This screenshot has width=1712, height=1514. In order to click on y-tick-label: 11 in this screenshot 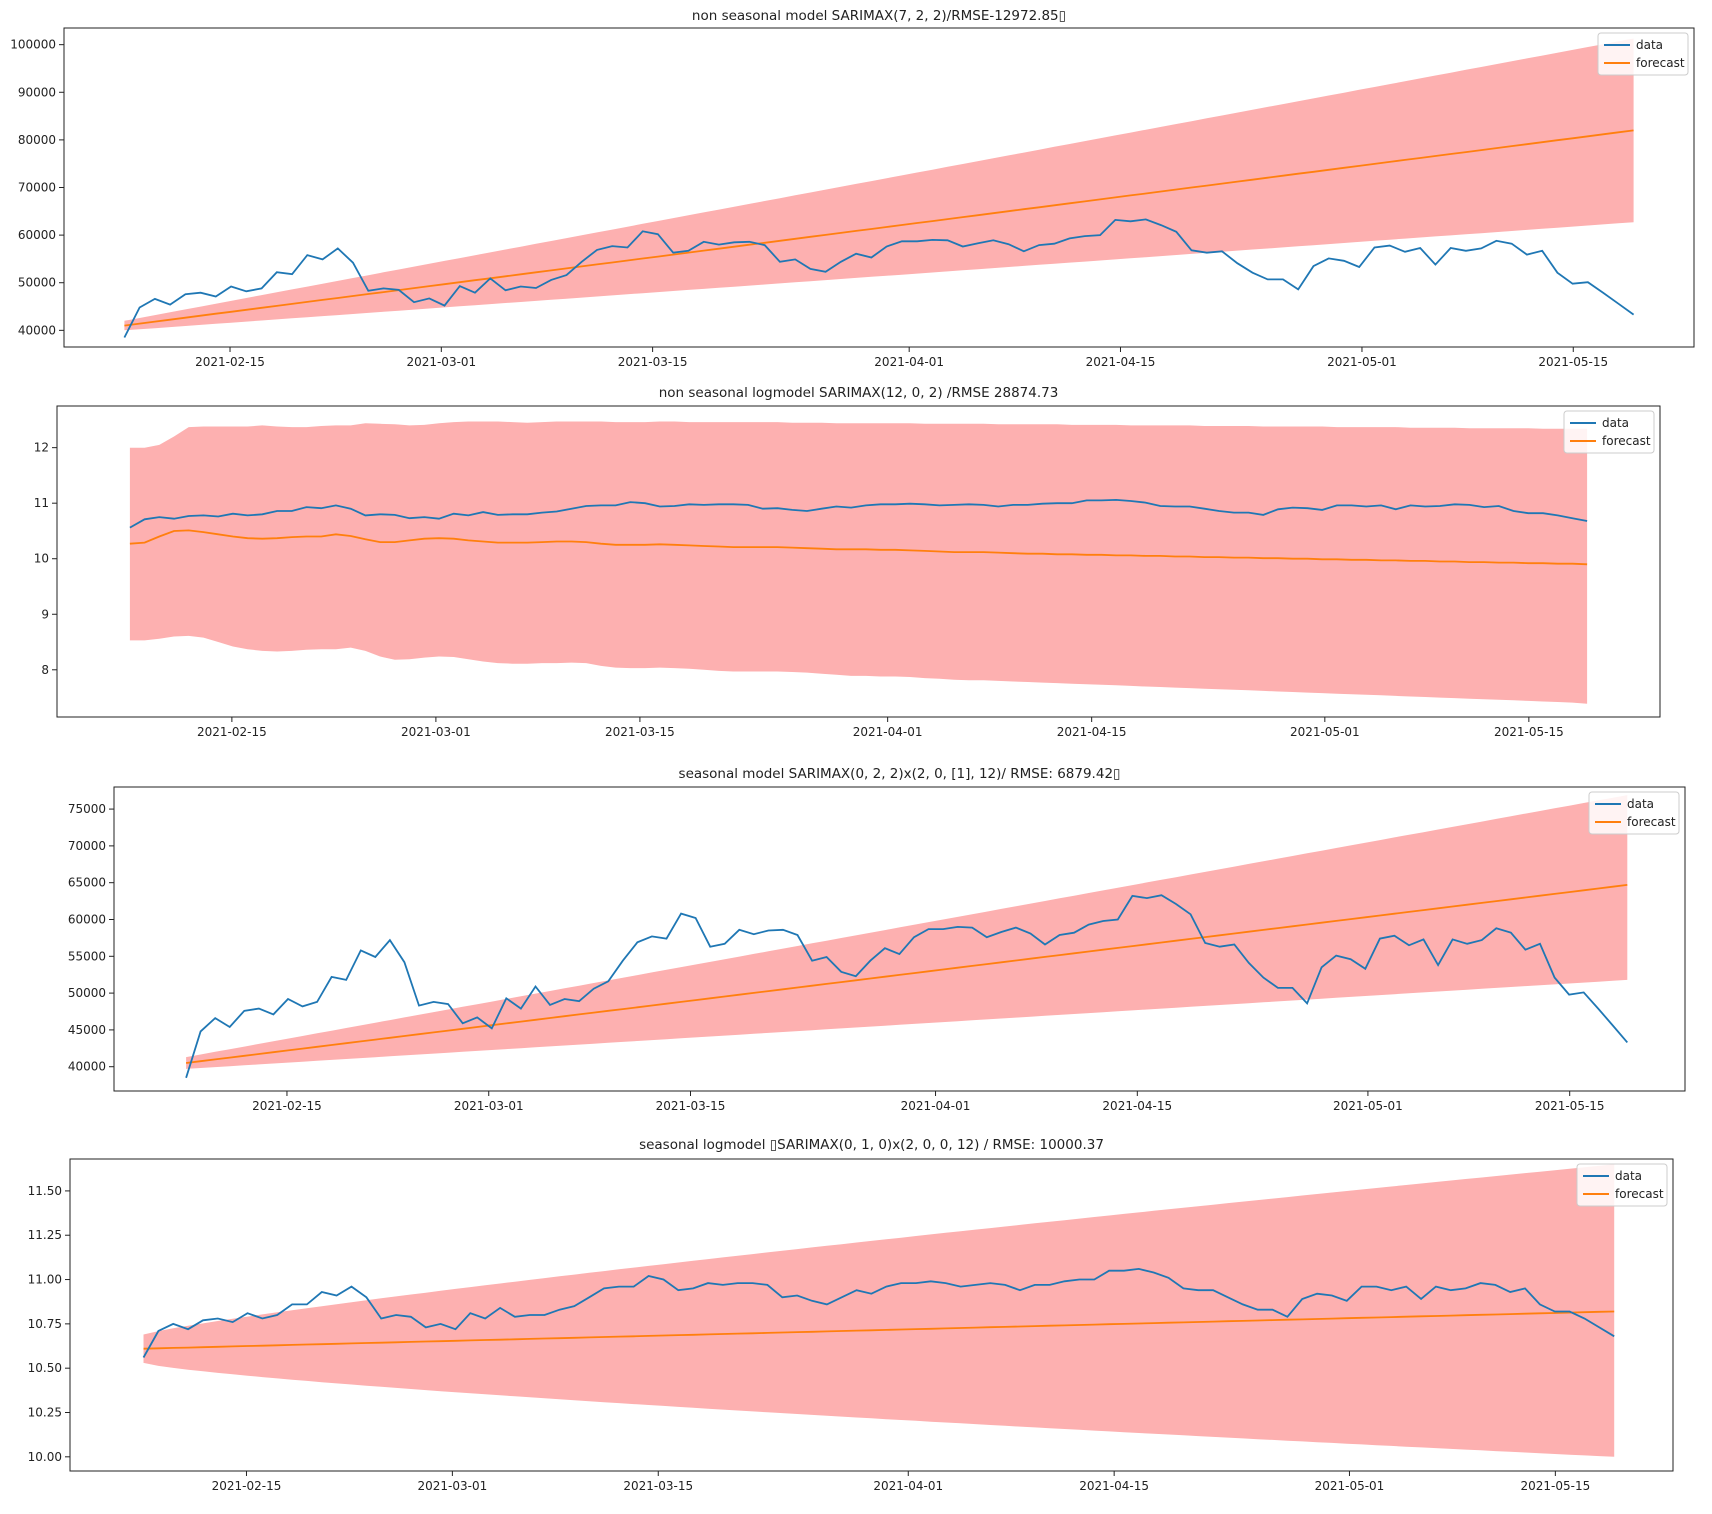, I will do `click(41, 503)`.